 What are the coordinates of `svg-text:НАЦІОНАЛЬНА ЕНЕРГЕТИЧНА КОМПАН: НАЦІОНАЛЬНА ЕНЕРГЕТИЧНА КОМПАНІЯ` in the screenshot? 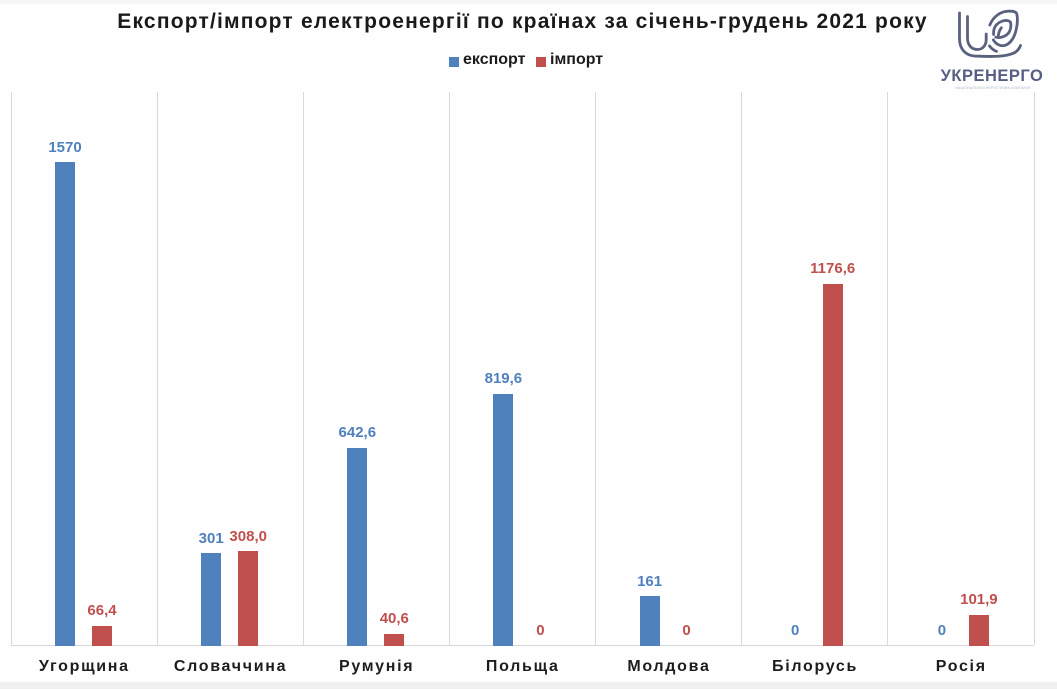 It's located at (993, 88).